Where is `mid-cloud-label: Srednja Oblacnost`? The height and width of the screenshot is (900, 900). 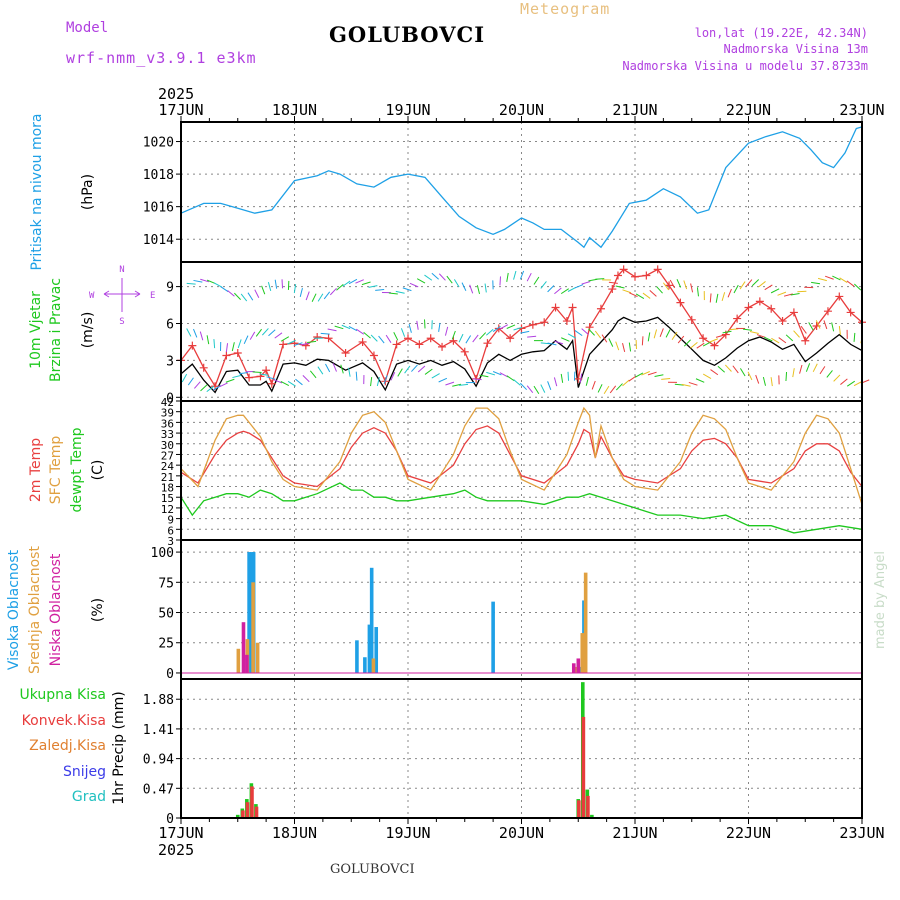 mid-cloud-label: Srednja Oblacnost is located at coordinates (35, 610).